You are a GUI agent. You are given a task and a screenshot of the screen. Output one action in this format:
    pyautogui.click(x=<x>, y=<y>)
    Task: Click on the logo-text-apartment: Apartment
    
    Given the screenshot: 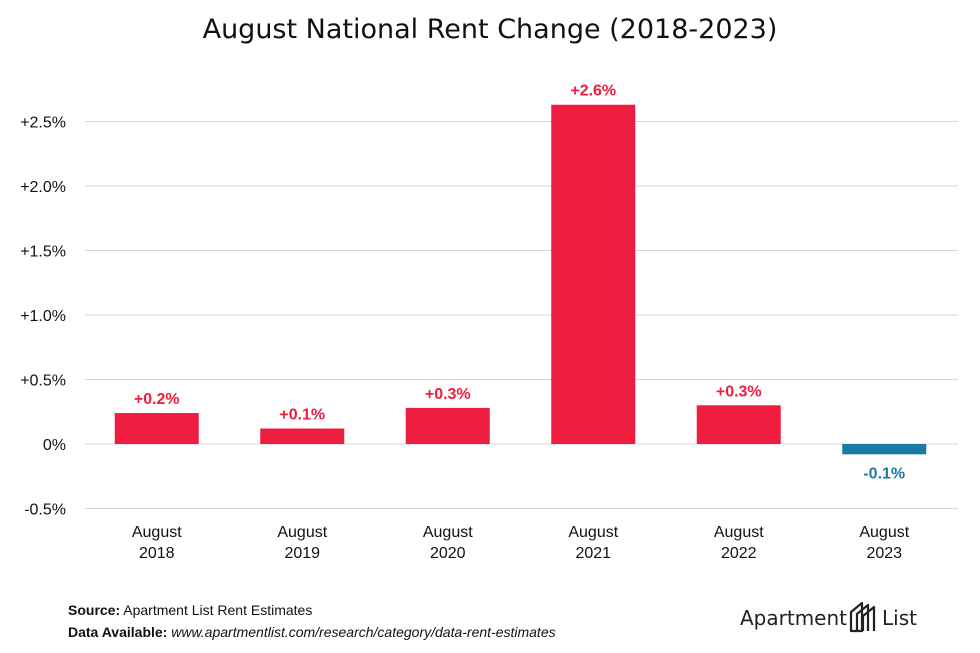 What is the action you would take?
    pyautogui.click(x=794, y=618)
    